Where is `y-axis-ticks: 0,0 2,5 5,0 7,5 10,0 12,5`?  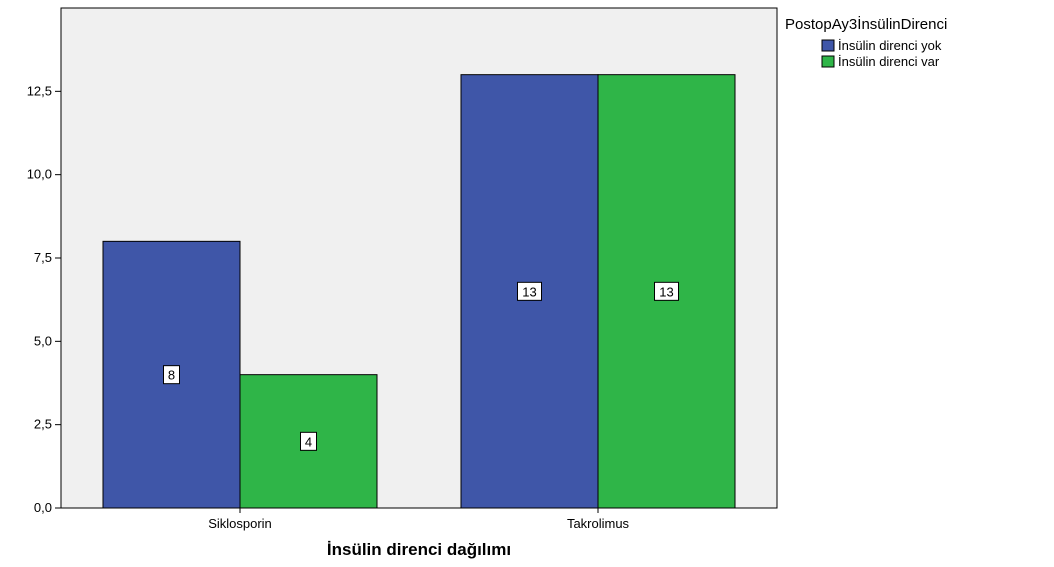
y-axis-ticks: 0,0 2,5 5,0 7,5 10,0 12,5 is located at coordinates (44, 299).